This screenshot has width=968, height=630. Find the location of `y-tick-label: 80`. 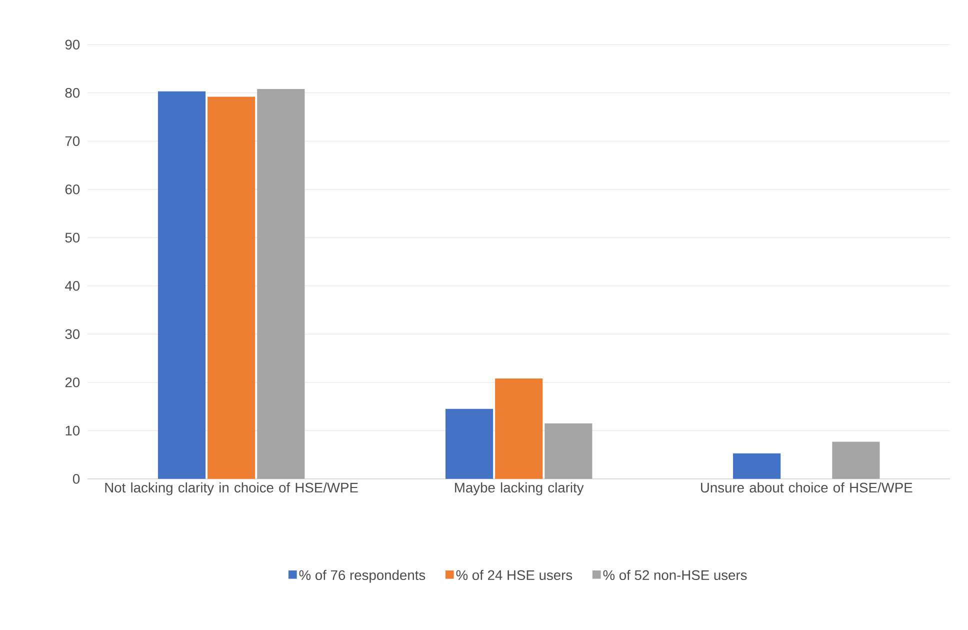

y-tick-label: 80 is located at coordinates (72, 93).